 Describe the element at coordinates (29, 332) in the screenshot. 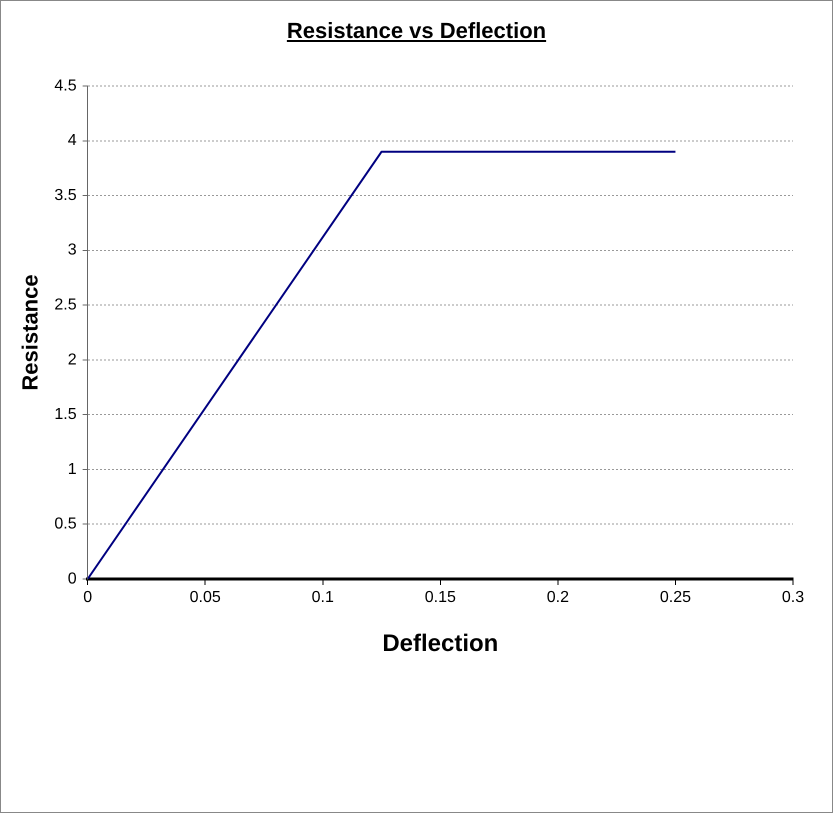

I see `y-axis-title: Resistance` at that location.